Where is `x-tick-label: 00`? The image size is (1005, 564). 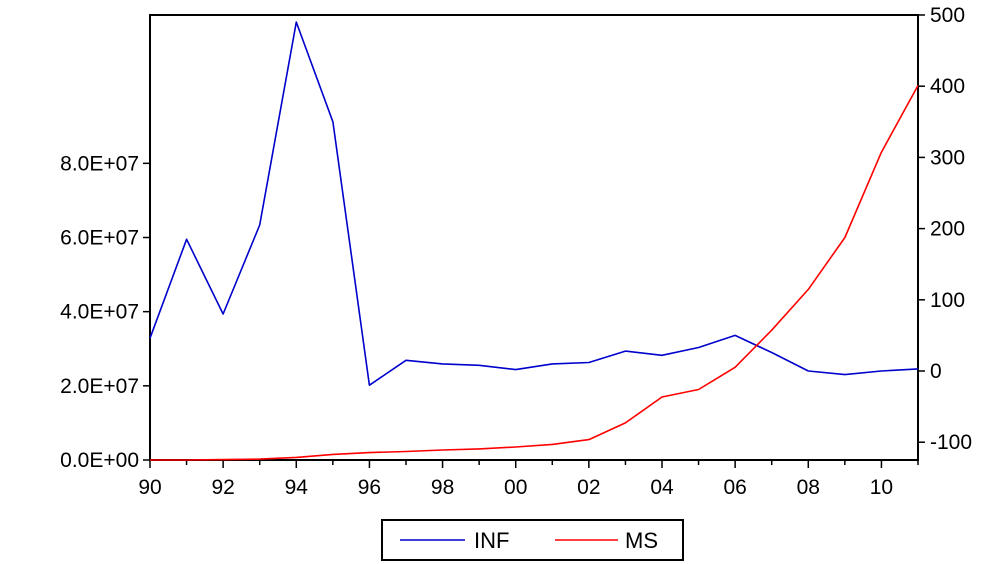 x-tick-label: 00 is located at coordinates (515, 487).